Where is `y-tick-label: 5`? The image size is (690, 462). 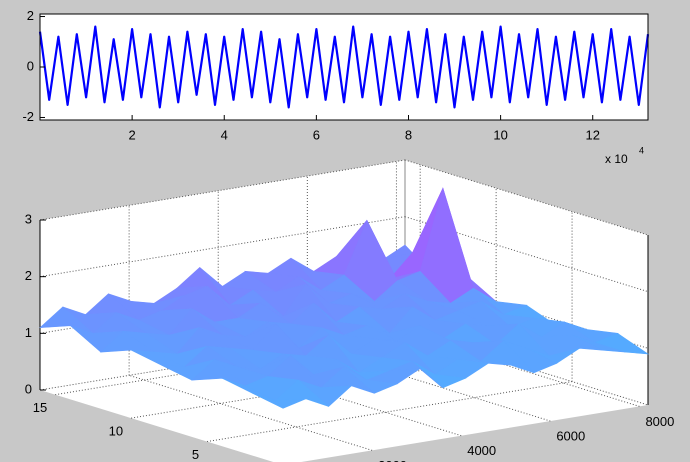
y-tick-label: 5 is located at coordinates (195, 454).